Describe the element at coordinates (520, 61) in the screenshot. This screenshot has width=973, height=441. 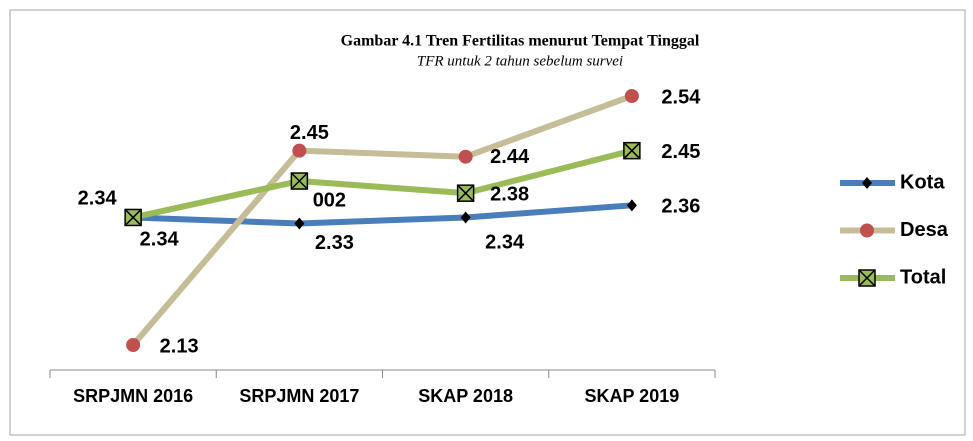
I see `chart-subtitle: TFR untuk 2 tahun sebelum survei` at that location.